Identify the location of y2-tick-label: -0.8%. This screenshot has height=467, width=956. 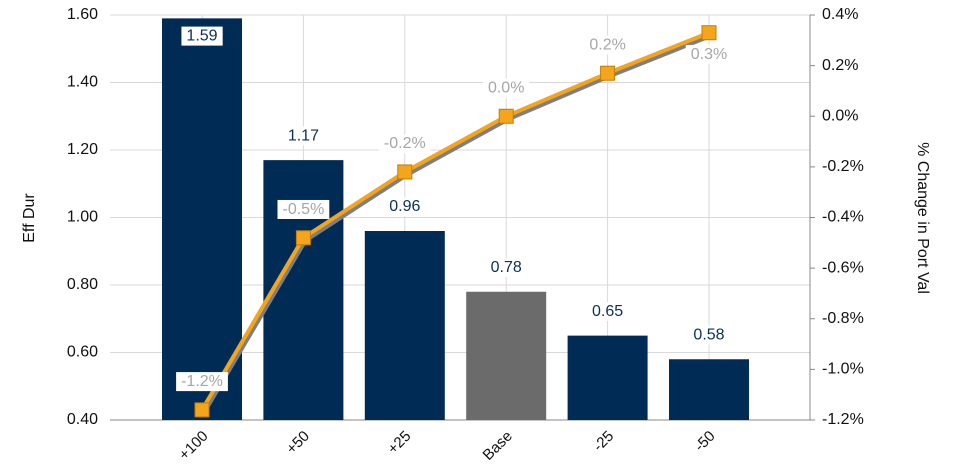
(843, 318).